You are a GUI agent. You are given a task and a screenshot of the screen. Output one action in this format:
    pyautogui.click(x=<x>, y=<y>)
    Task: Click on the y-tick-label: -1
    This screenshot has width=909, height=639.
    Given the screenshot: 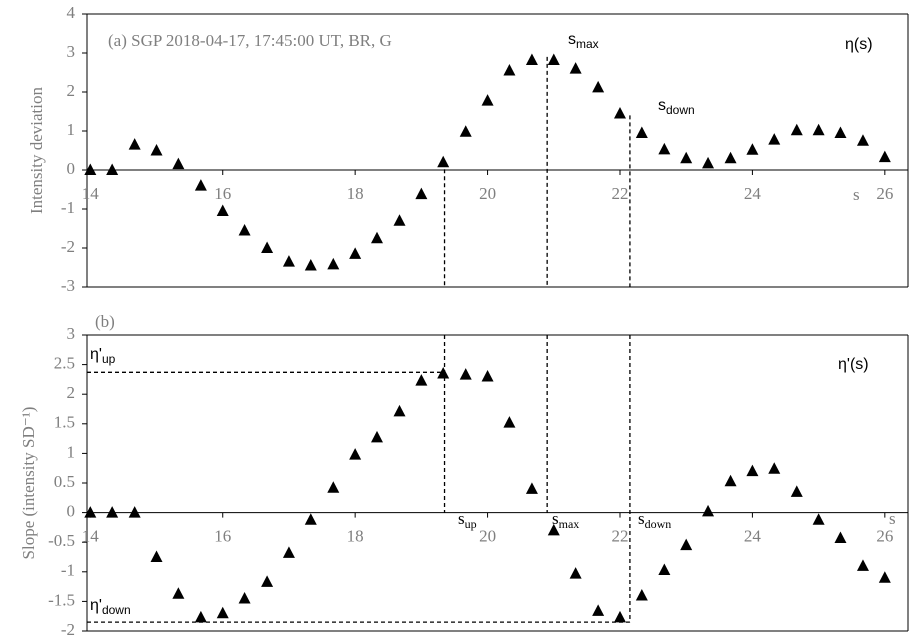 What is the action you would take?
    pyautogui.click(x=68, y=207)
    